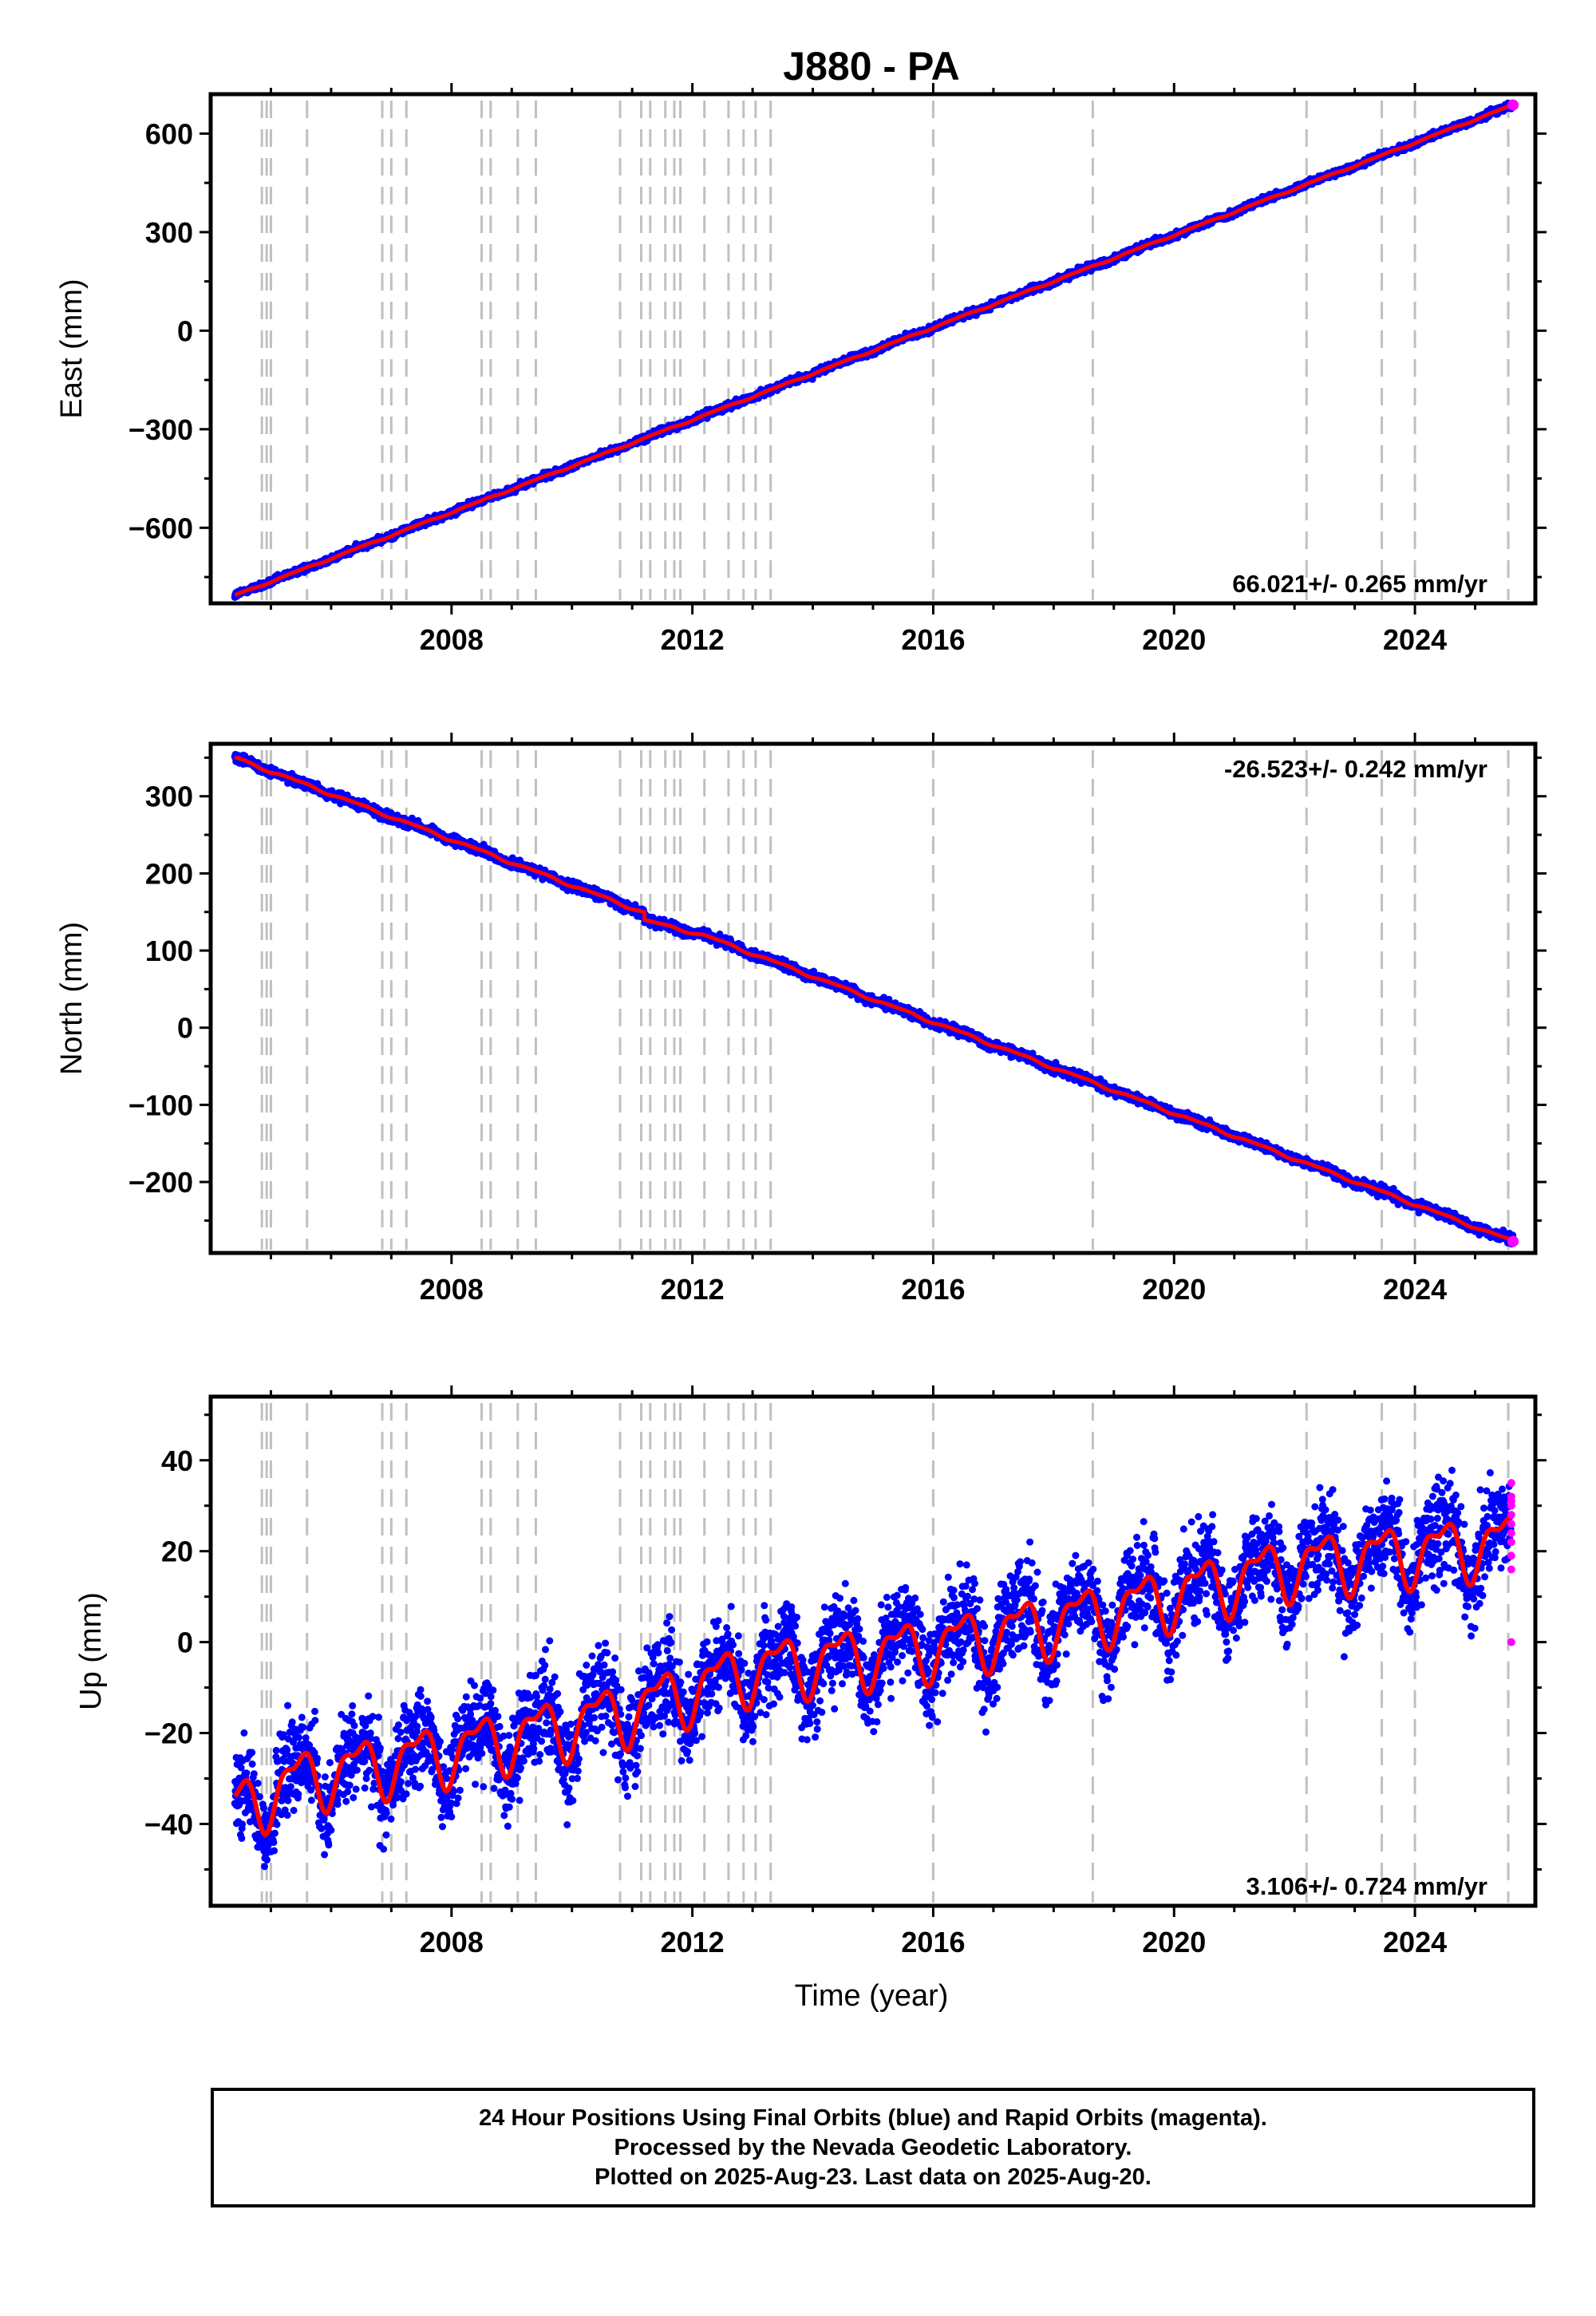 This screenshot has width=1596, height=2316. What do you see at coordinates (177, 1551) in the screenshot?
I see `y-tick-label: 20` at bounding box center [177, 1551].